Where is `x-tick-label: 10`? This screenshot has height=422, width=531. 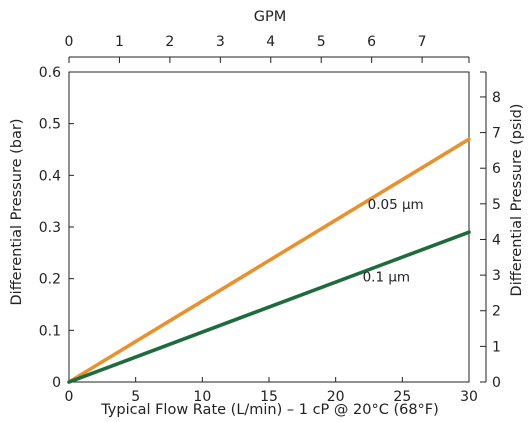
x-tick-label: 10 is located at coordinates (202, 397).